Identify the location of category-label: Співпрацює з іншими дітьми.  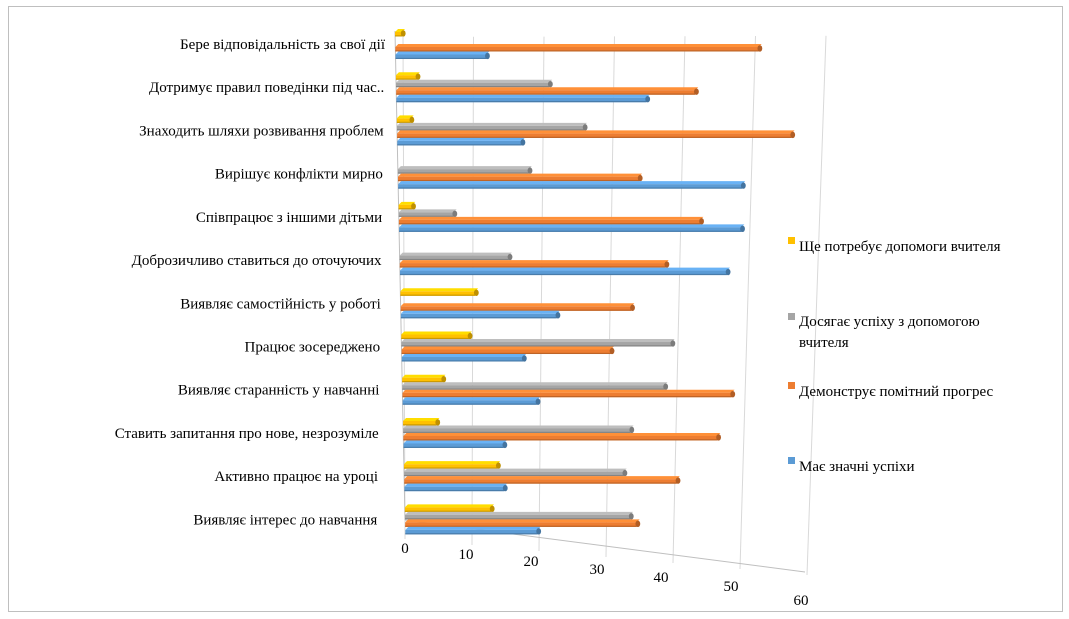
(289, 218).